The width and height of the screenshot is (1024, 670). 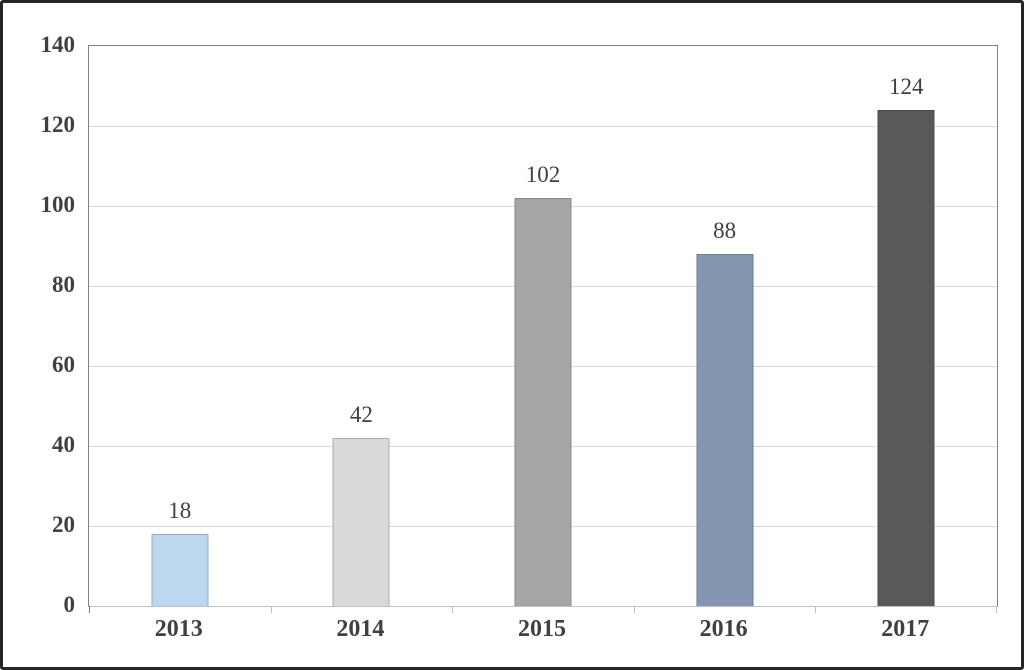 I want to click on bar-data-label: 88, so click(x=725, y=230).